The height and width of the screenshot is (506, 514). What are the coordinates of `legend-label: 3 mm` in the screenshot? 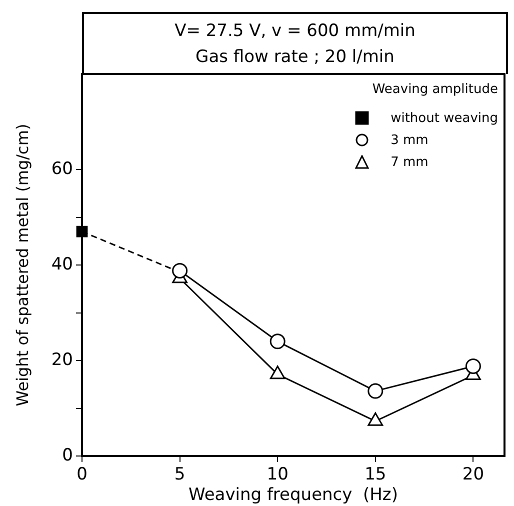 It's located at (409, 140).